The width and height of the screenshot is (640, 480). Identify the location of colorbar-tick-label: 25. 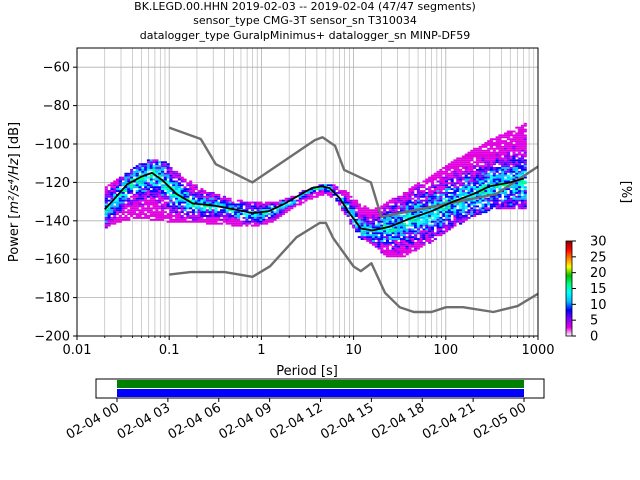
(598, 257).